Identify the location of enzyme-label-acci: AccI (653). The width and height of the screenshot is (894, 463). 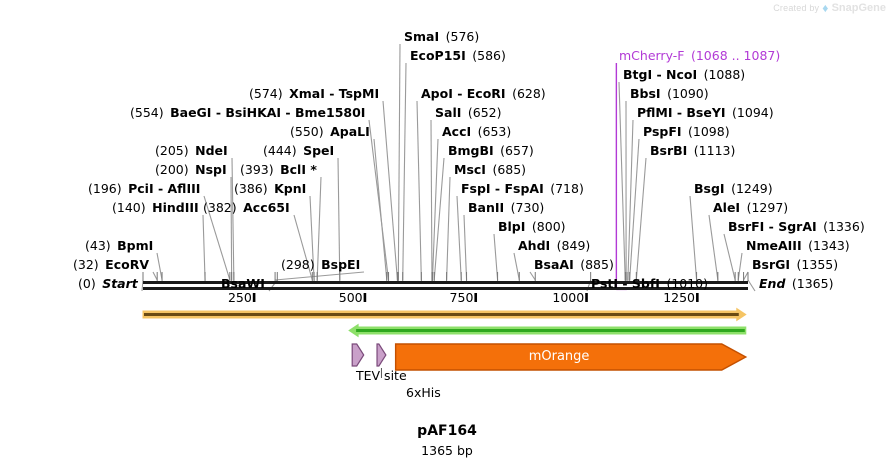
(476, 131).